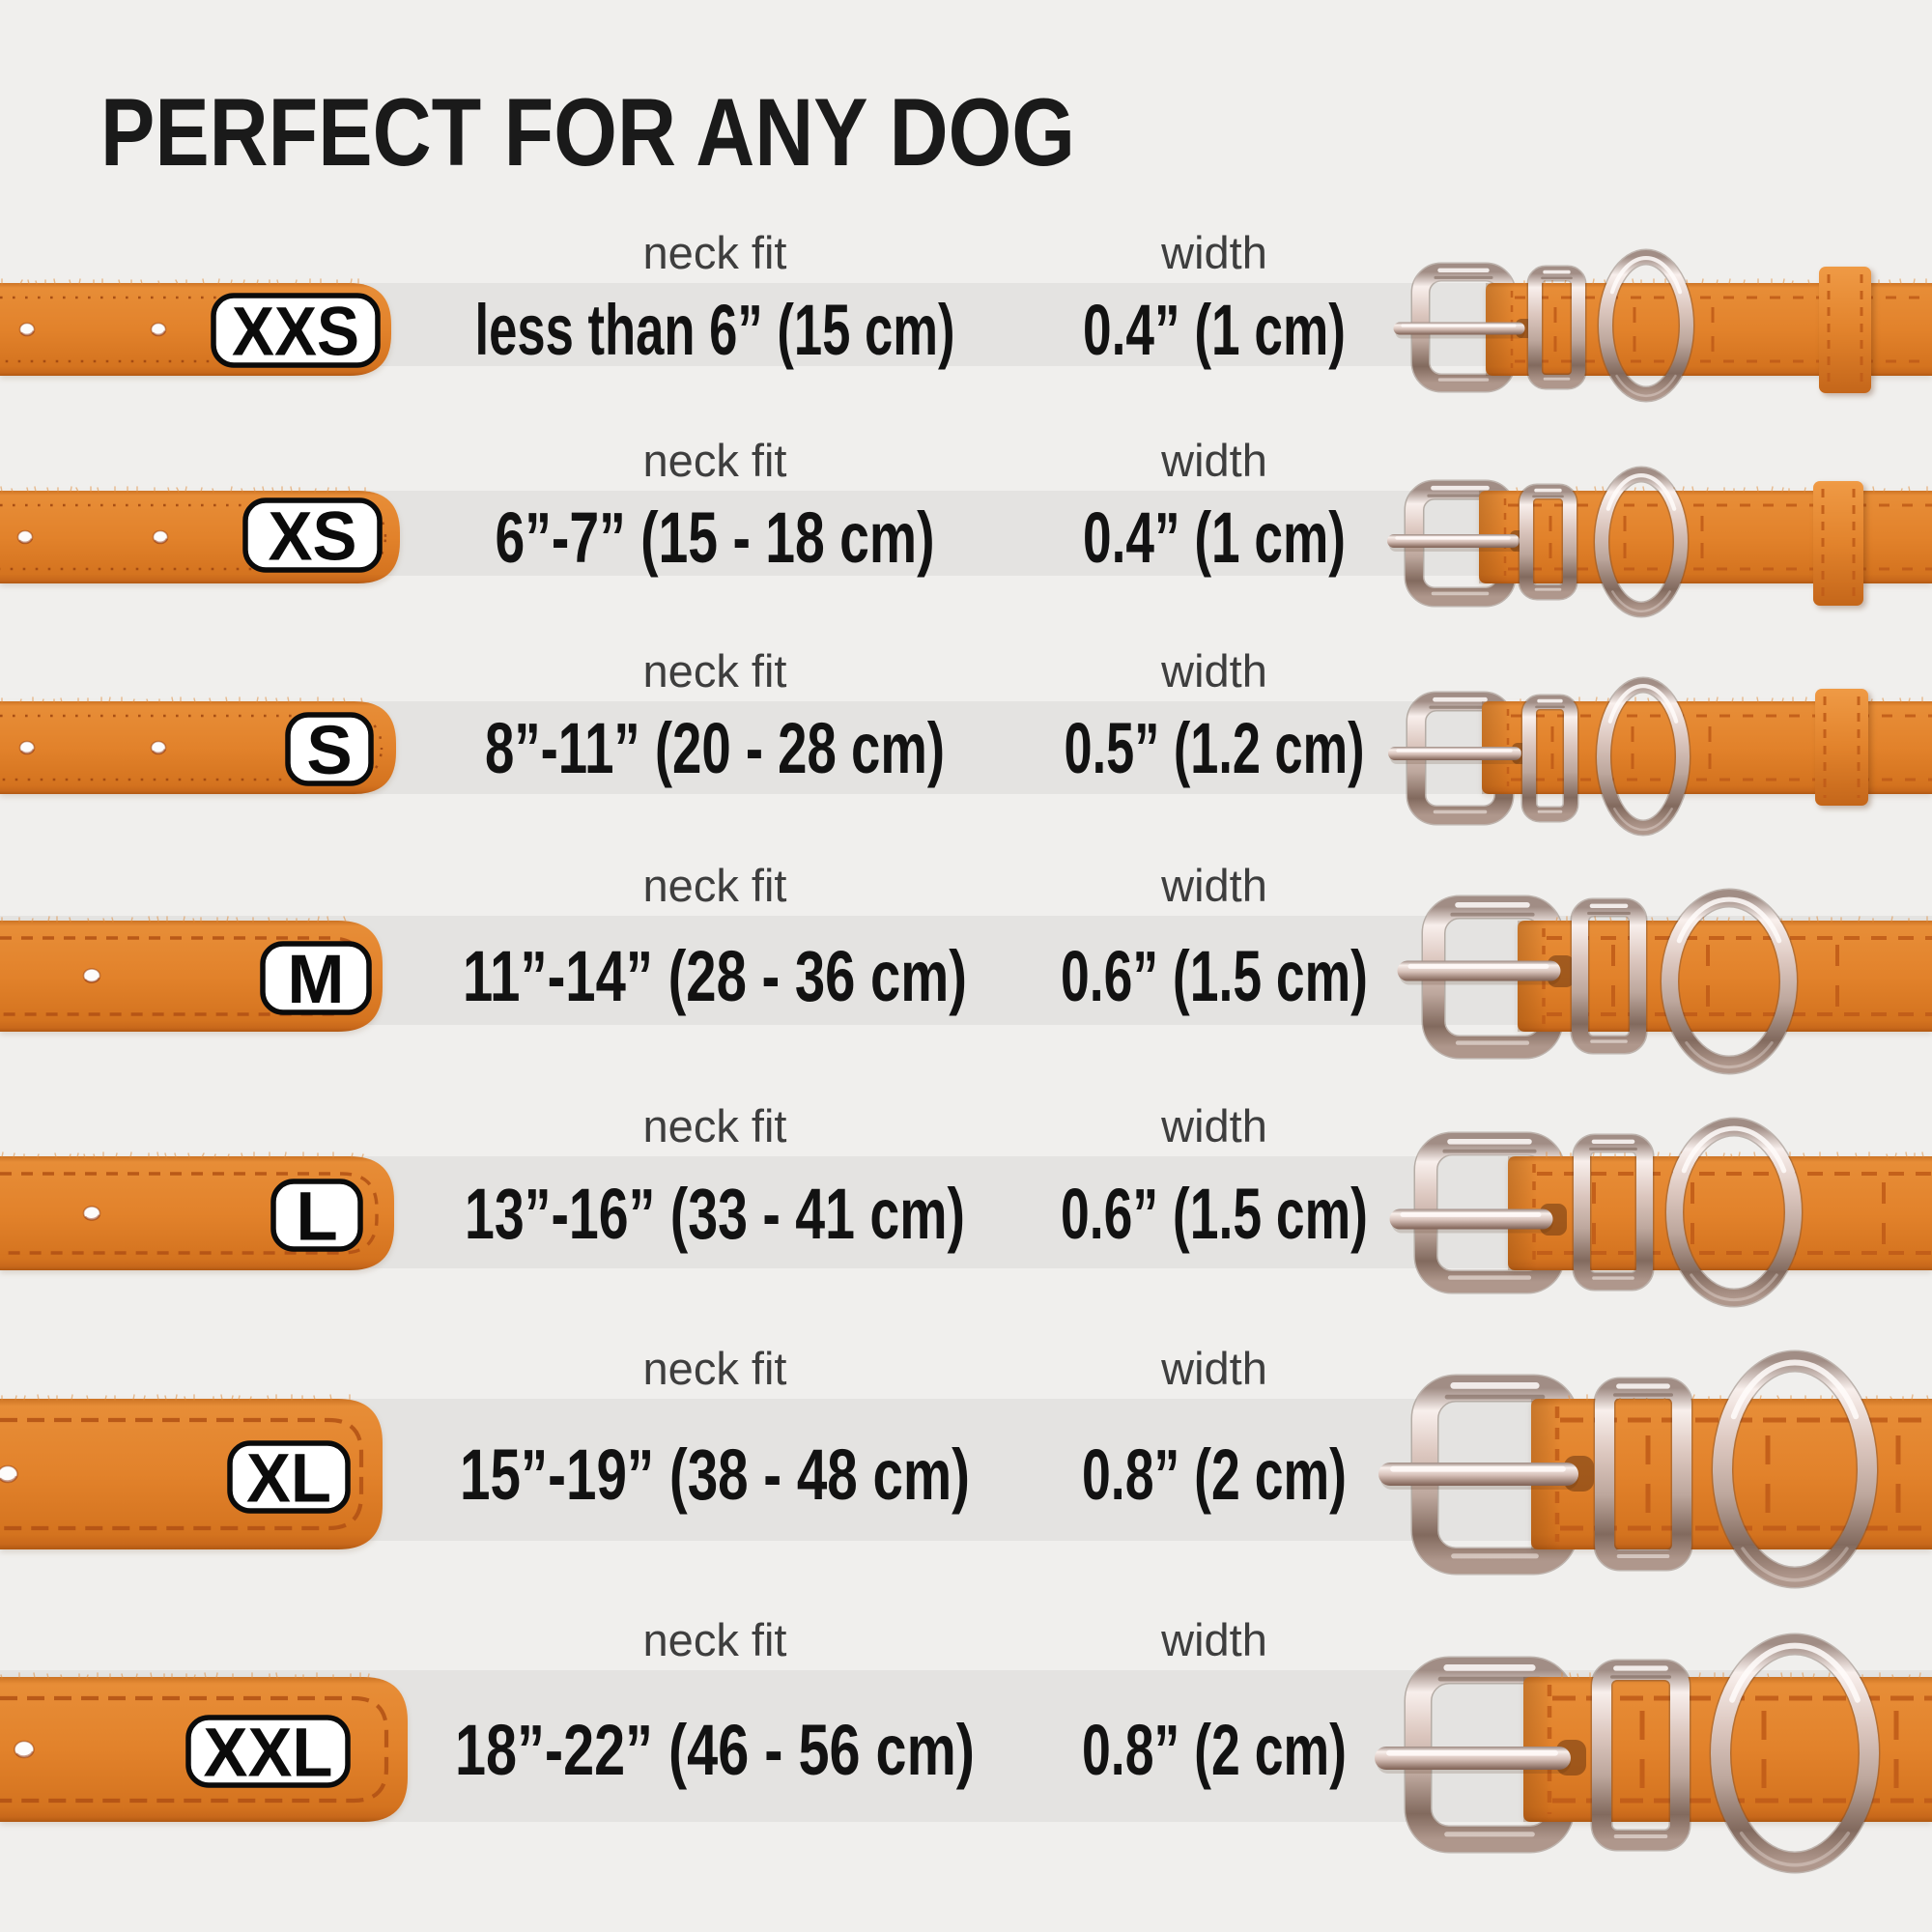 The image size is (1932, 1932). I want to click on svg-text: XL, so click(288, 1479).